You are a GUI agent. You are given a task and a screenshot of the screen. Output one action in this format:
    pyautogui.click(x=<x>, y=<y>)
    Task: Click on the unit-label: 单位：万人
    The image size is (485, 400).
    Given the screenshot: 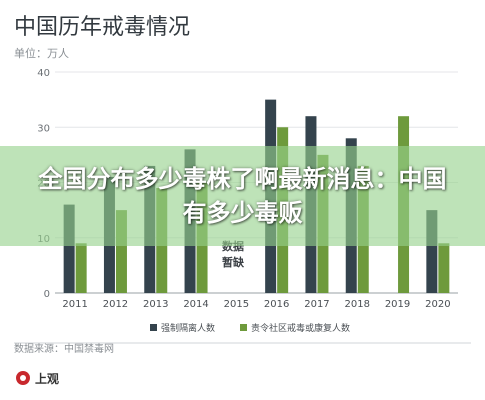 What is the action you would take?
    pyautogui.click(x=41, y=53)
    